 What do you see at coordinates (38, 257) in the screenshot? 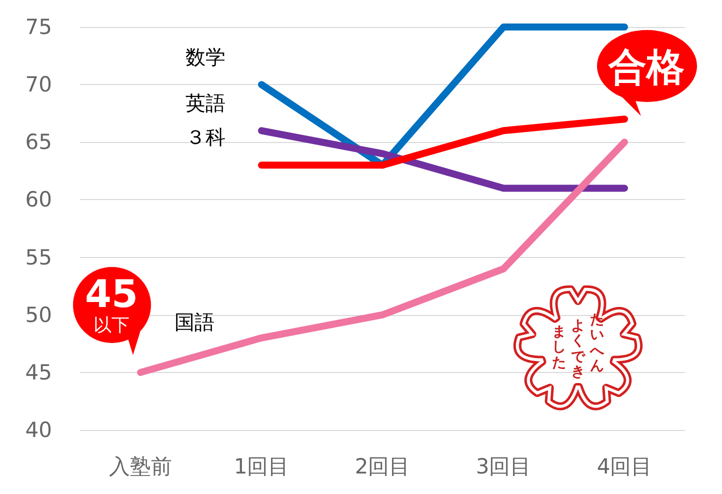
I see `y-tick-label: 55` at bounding box center [38, 257].